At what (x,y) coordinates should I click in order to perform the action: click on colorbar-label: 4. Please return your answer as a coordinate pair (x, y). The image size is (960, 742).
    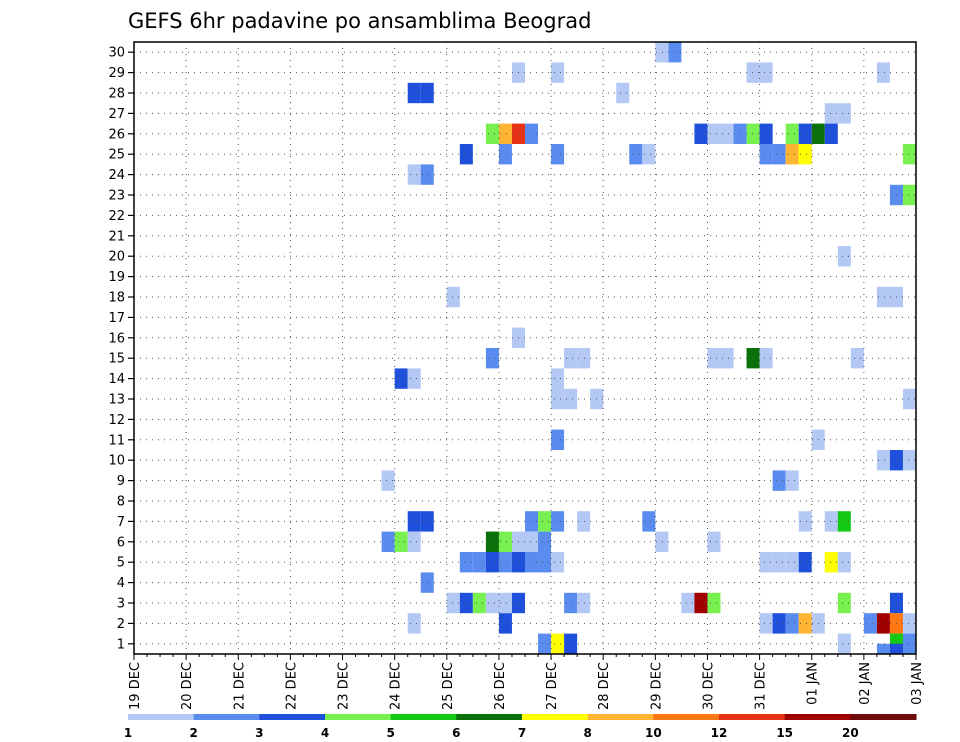
    Looking at the image, I should click on (325, 733).